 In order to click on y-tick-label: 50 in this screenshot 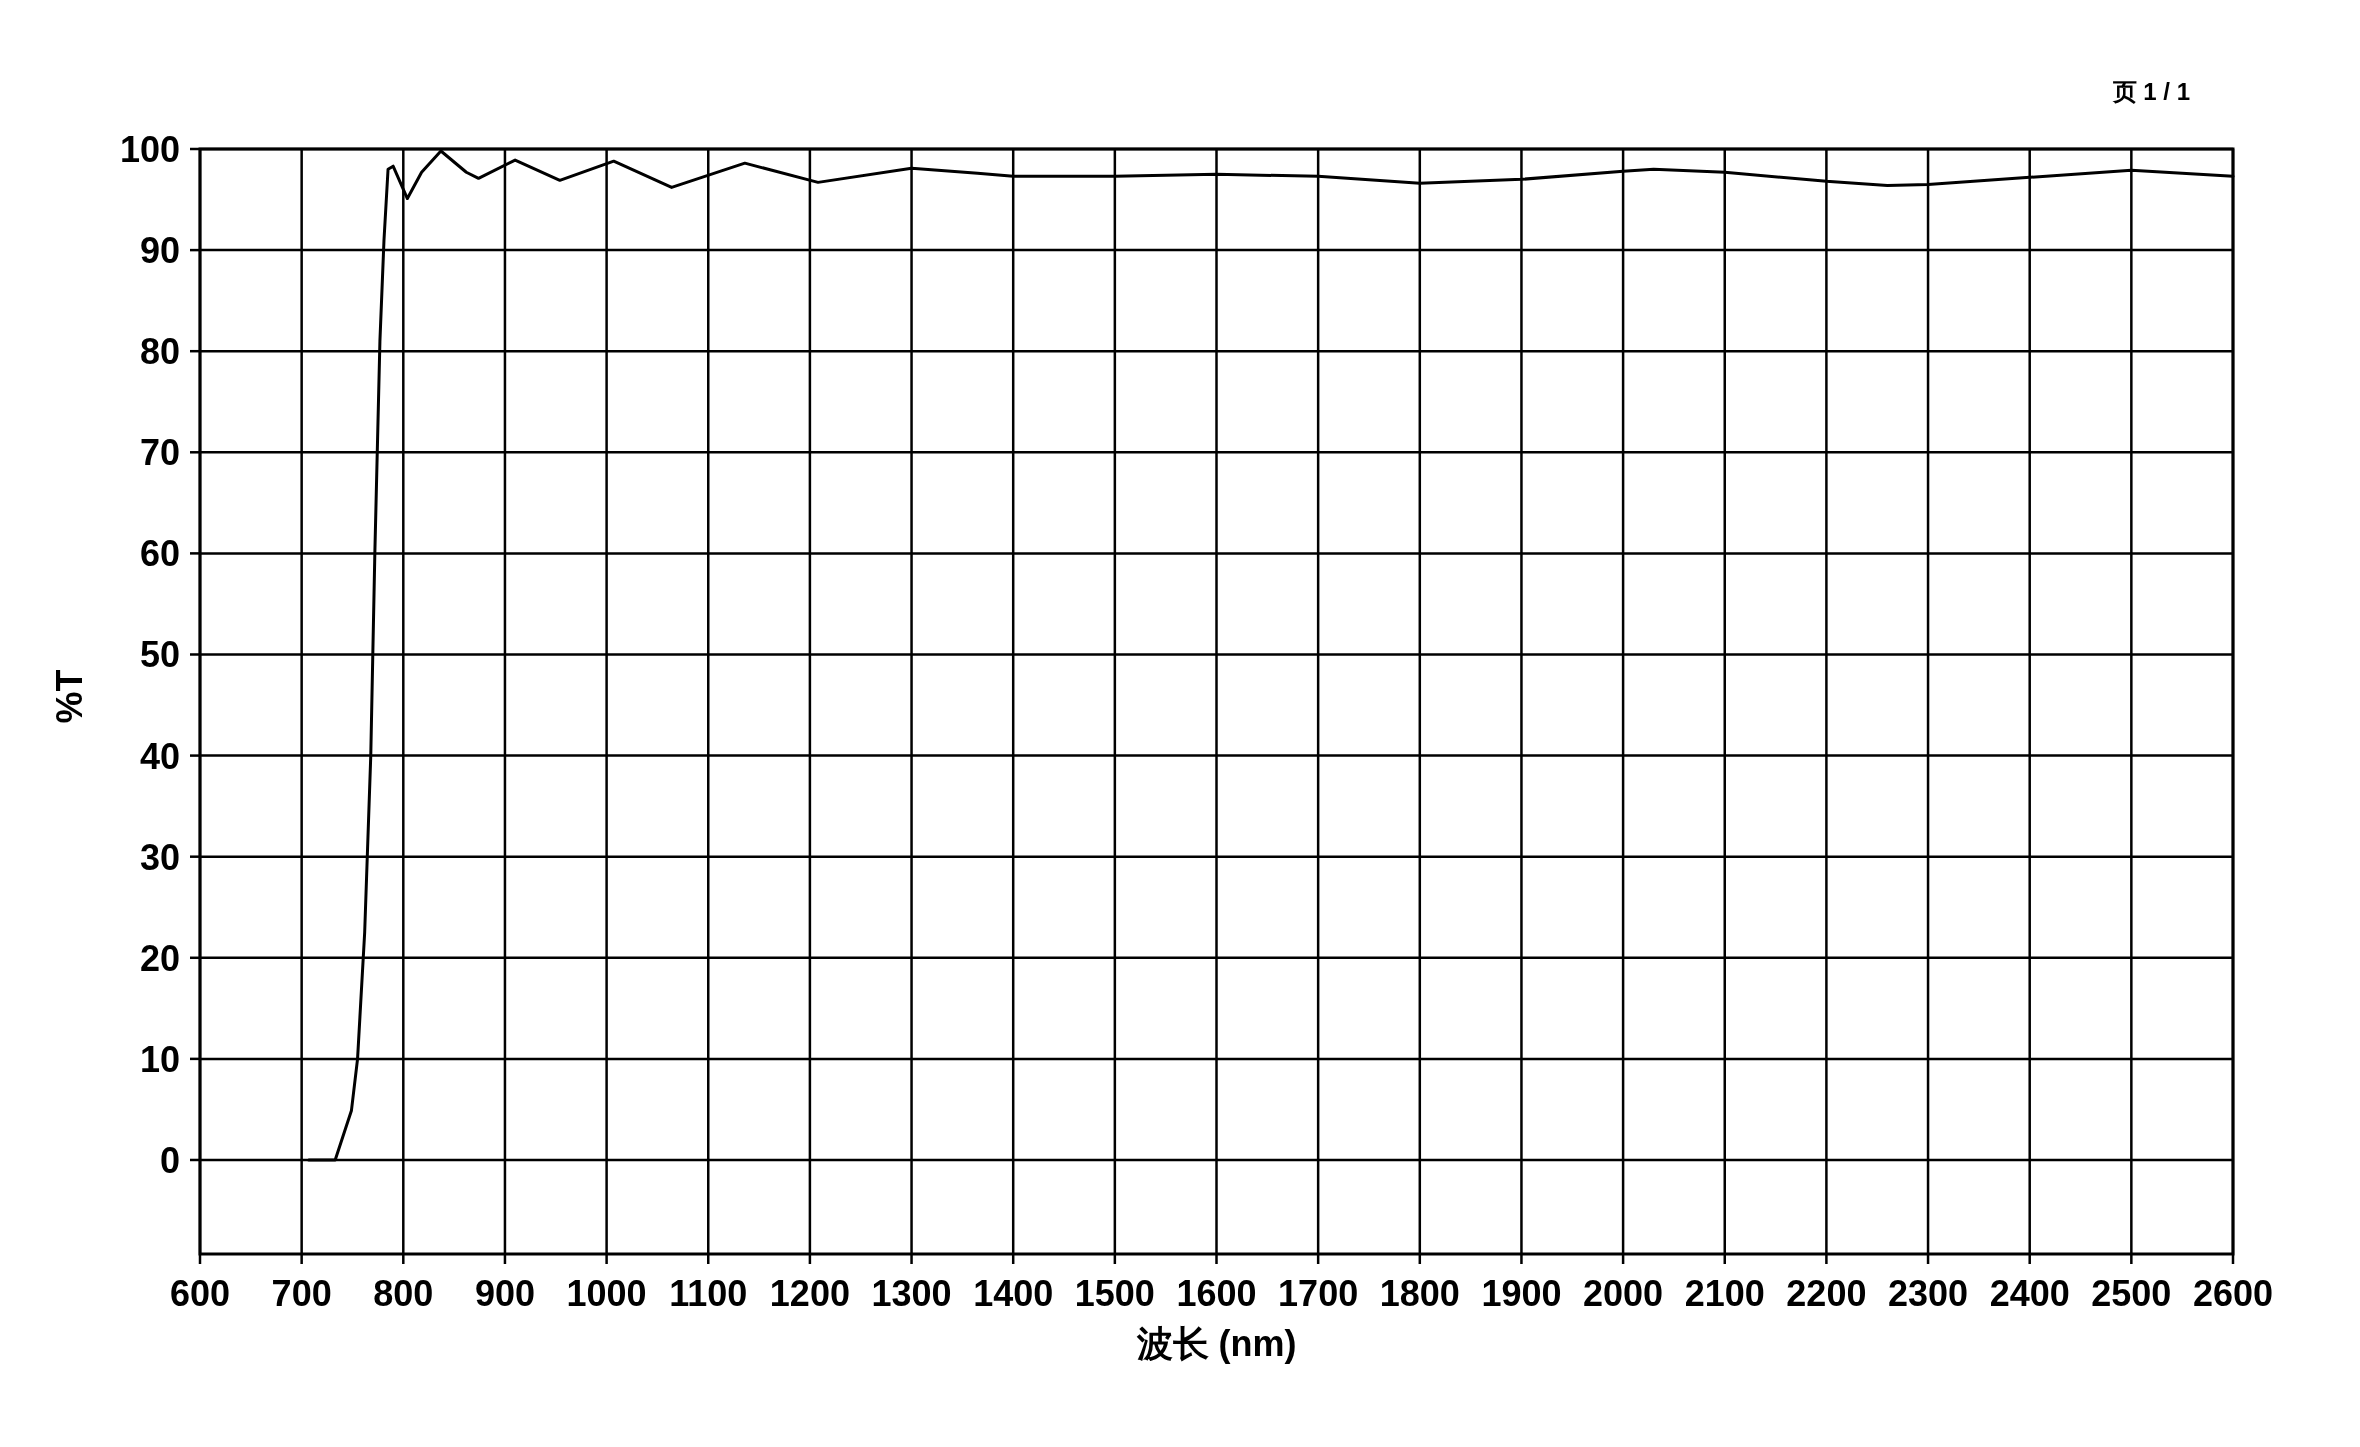, I will do `click(159, 655)`.